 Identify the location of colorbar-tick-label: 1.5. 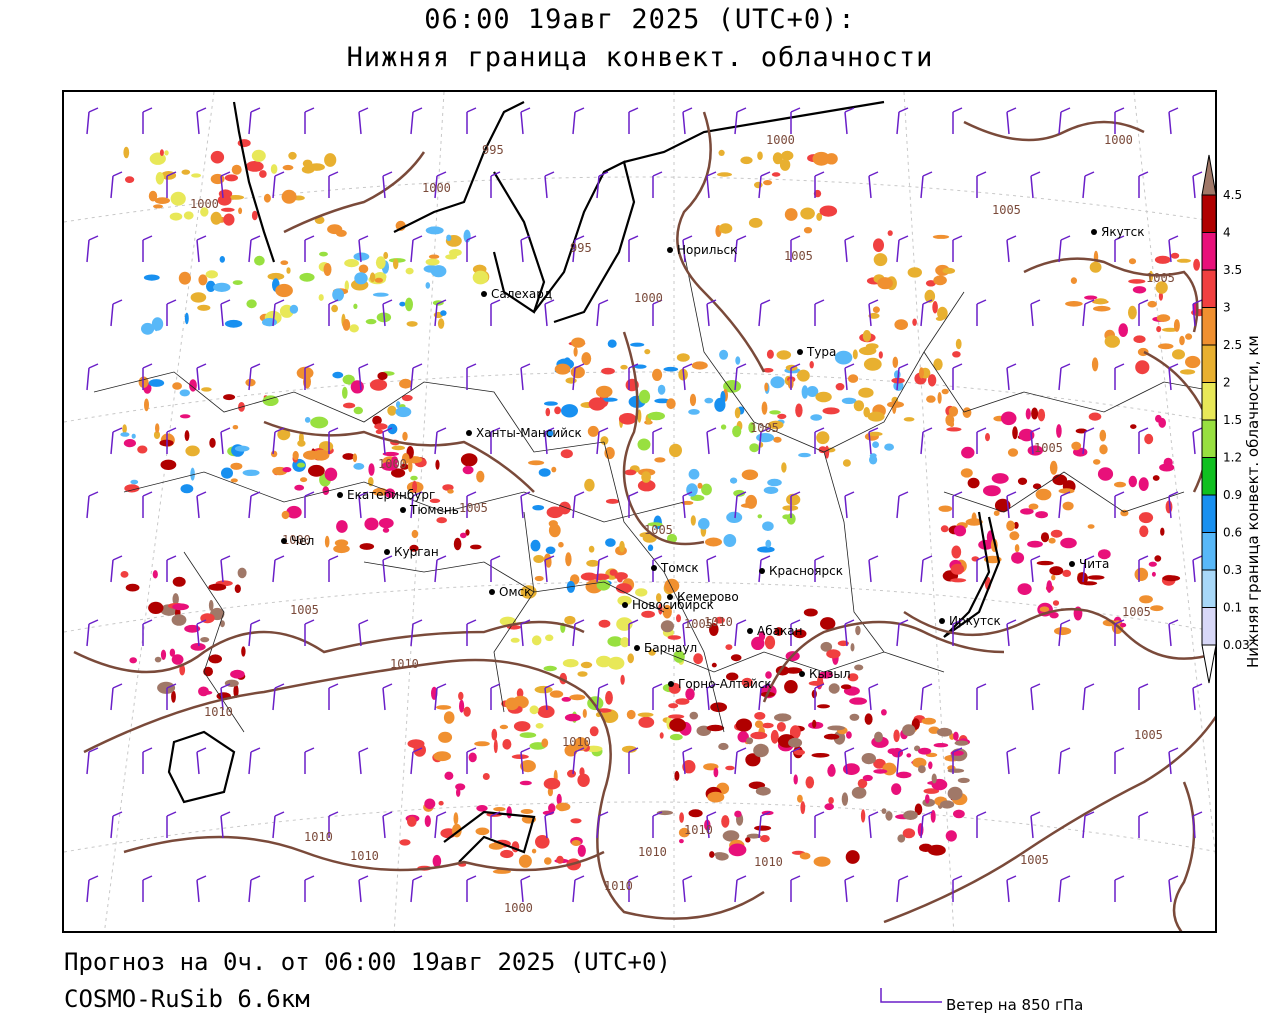
(1232, 420).